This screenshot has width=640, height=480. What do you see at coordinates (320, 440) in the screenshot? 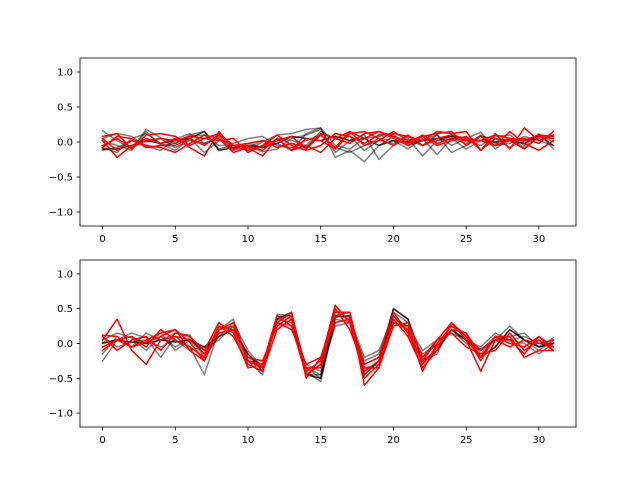
I see `bottom-x-tick-label: 15` at bounding box center [320, 440].